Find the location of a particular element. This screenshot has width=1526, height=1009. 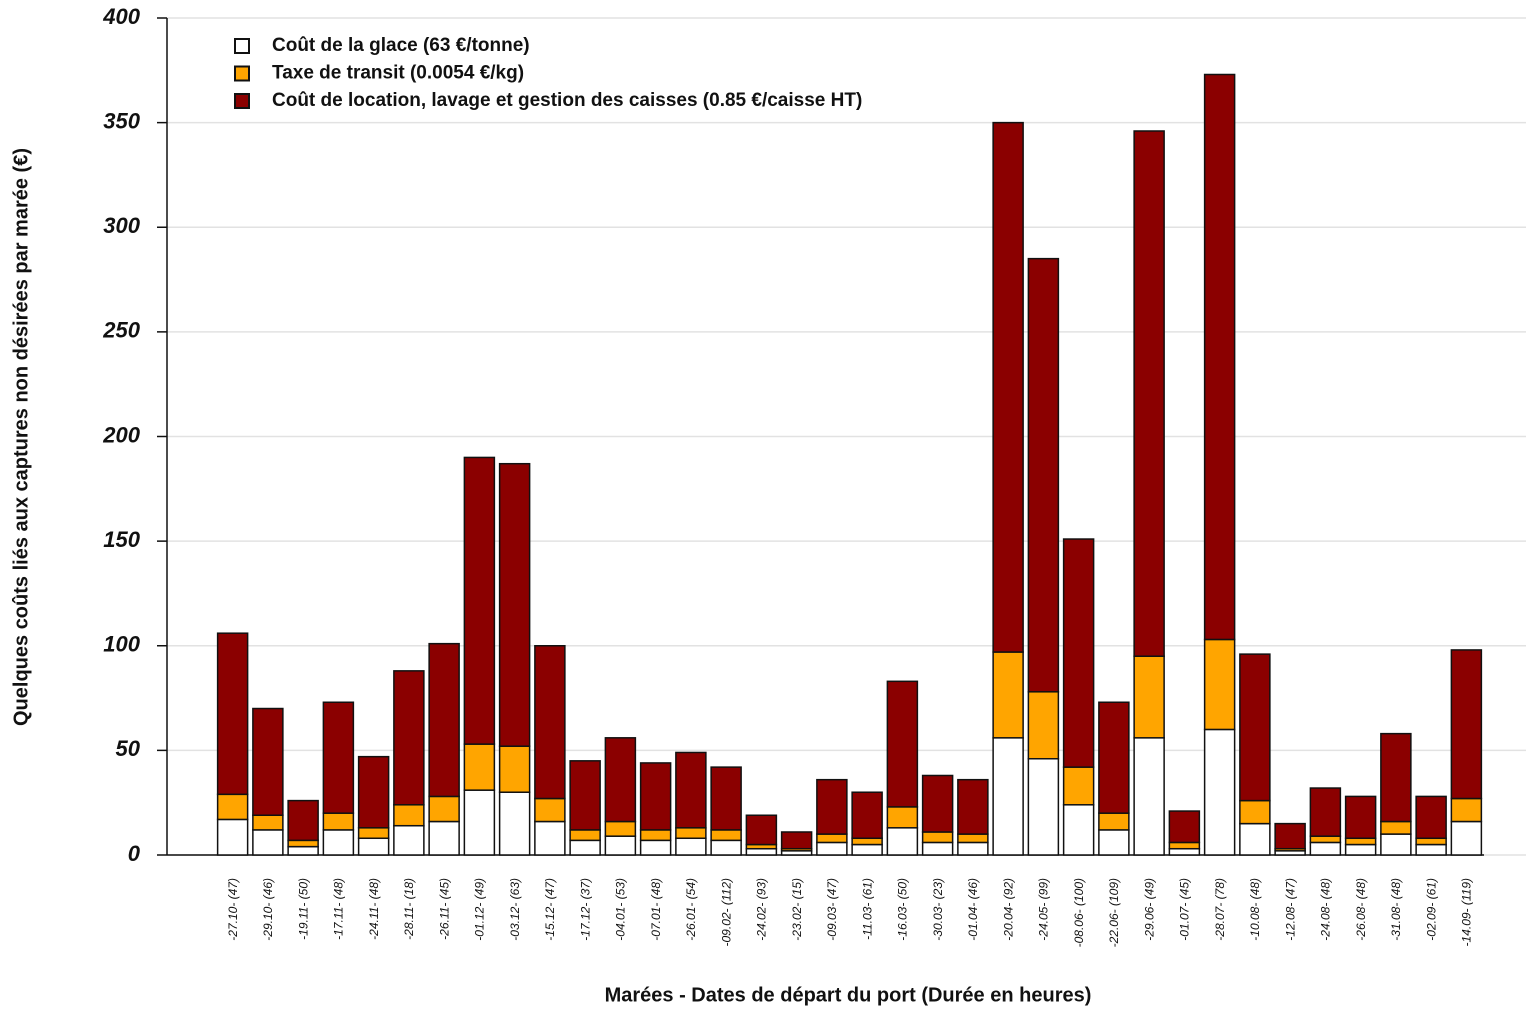

x-tick-label: -12.08- (47) is located at coordinates (1290, 909).